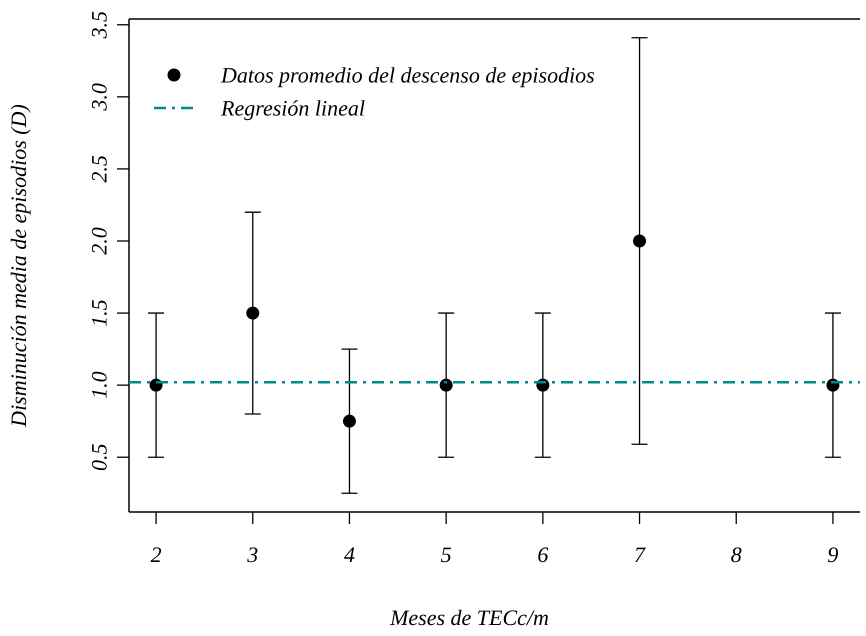 The height and width of the screenshot is (636, 866). What do you see at coordinates (542, 554) in the screenshot?
I see `x-tick-label: 6` at bounding box center [542, 554].